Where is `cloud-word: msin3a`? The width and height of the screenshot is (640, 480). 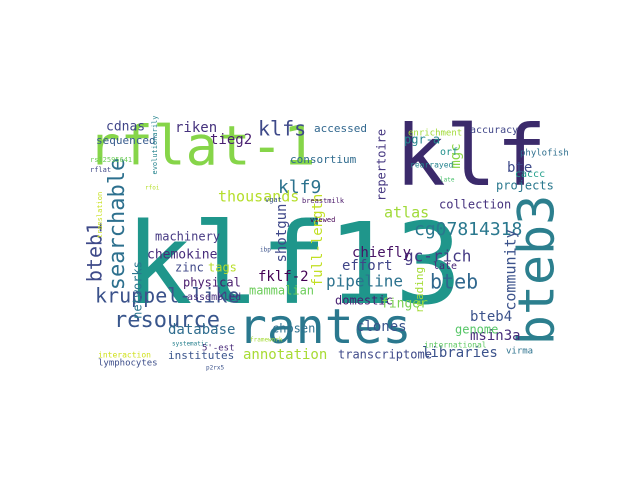
cloud-word: msin3a is located at coordinates (495, 336).